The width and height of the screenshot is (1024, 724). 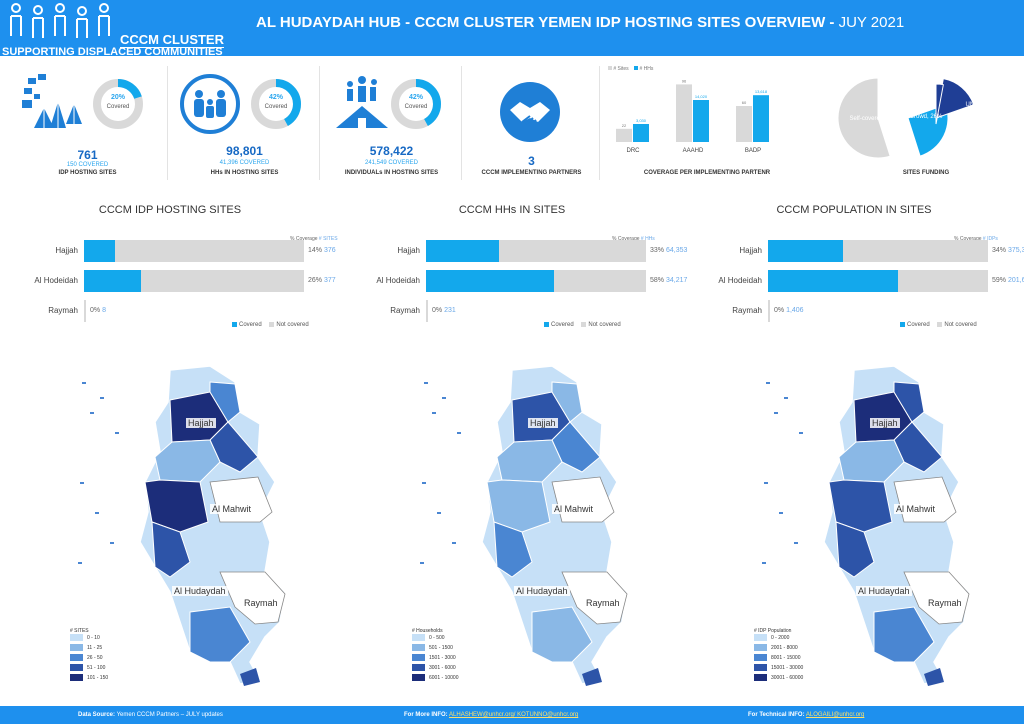 What do you see at coordinates (531, 161) in the screenshot?
I see `partners-total: 3` at bounding box center [531, 161].